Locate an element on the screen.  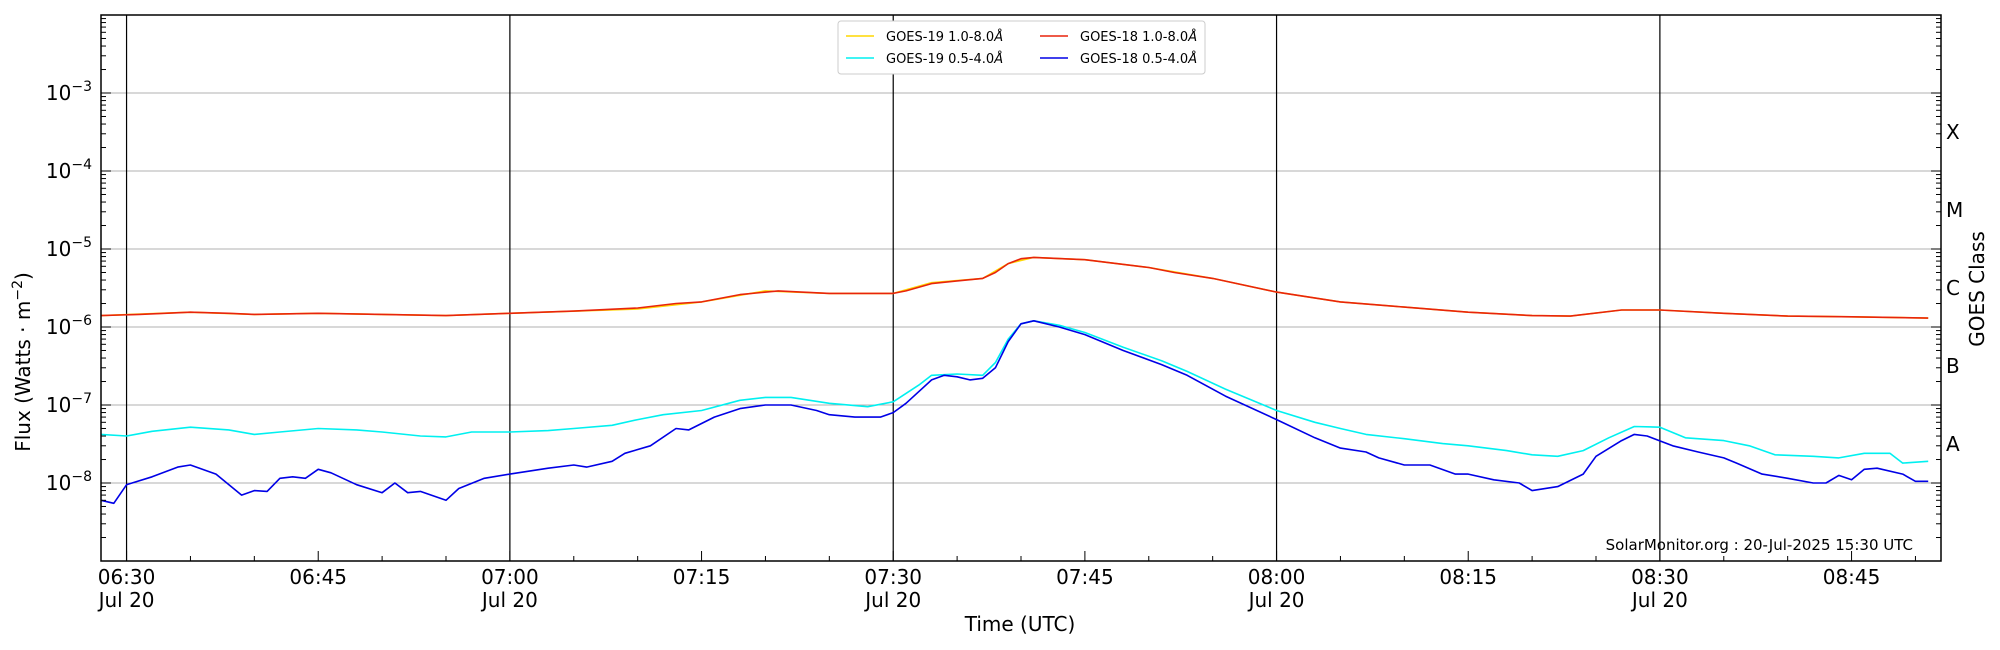
y-axis-label-main: Flux (Watts · m is located at coordinates (23, 376).